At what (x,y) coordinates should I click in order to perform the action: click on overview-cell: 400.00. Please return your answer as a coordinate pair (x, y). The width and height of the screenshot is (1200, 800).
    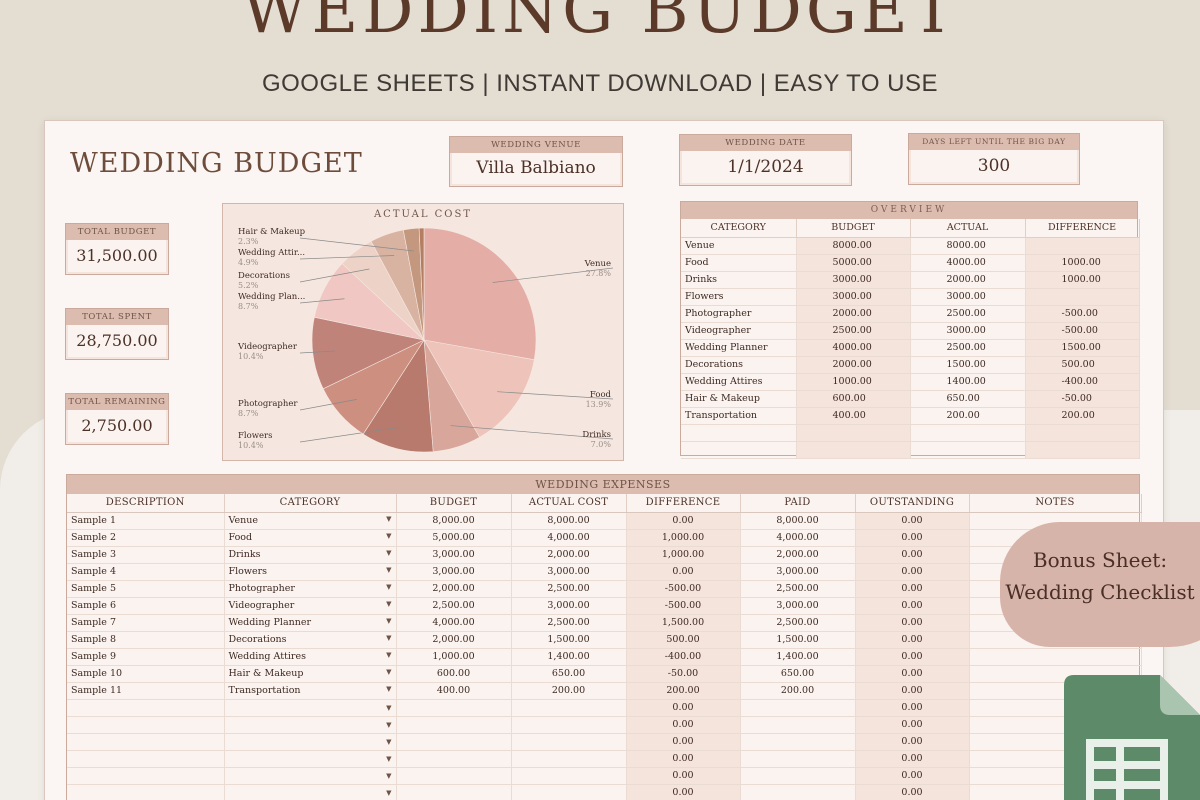
    Looking at the image, I should click on (853, 416).